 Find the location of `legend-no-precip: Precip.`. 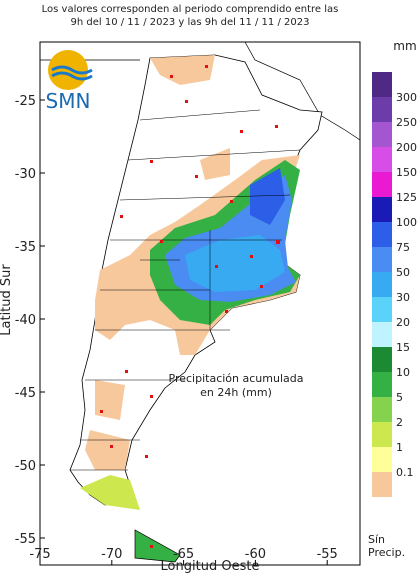

legend-no-precip: Precip. is located at coordinates (386, 552).